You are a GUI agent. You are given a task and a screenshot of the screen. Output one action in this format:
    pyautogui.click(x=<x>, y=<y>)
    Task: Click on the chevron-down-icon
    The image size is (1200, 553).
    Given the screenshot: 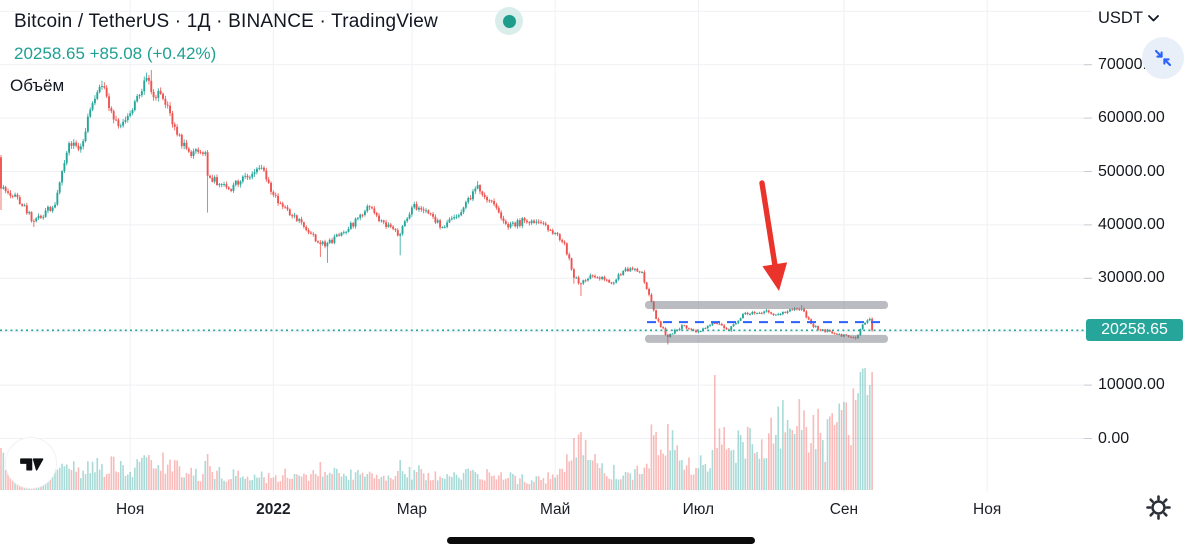 What is the action you would take?
    pyautogui.click(x=1153, y=18)
    